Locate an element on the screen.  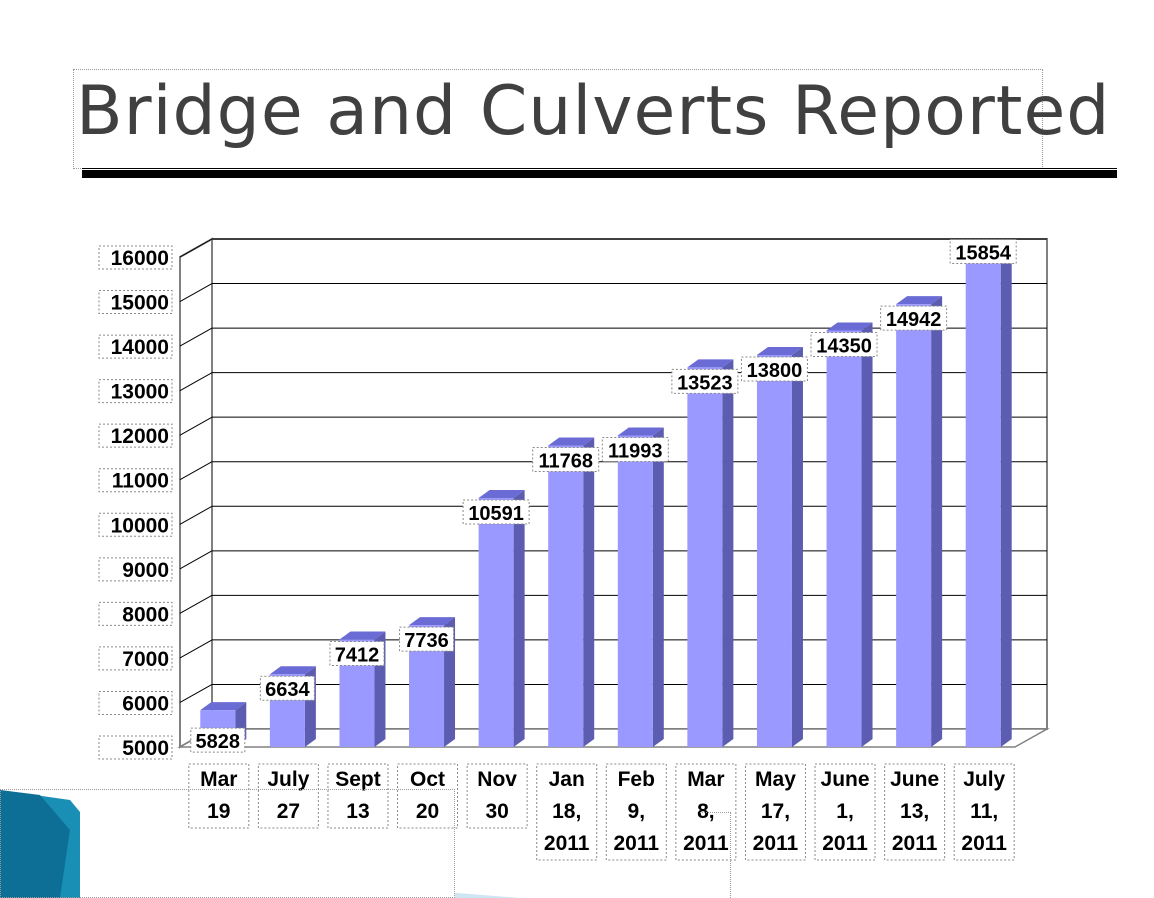
data-label: 13800 is located at coordinates (775, 371).